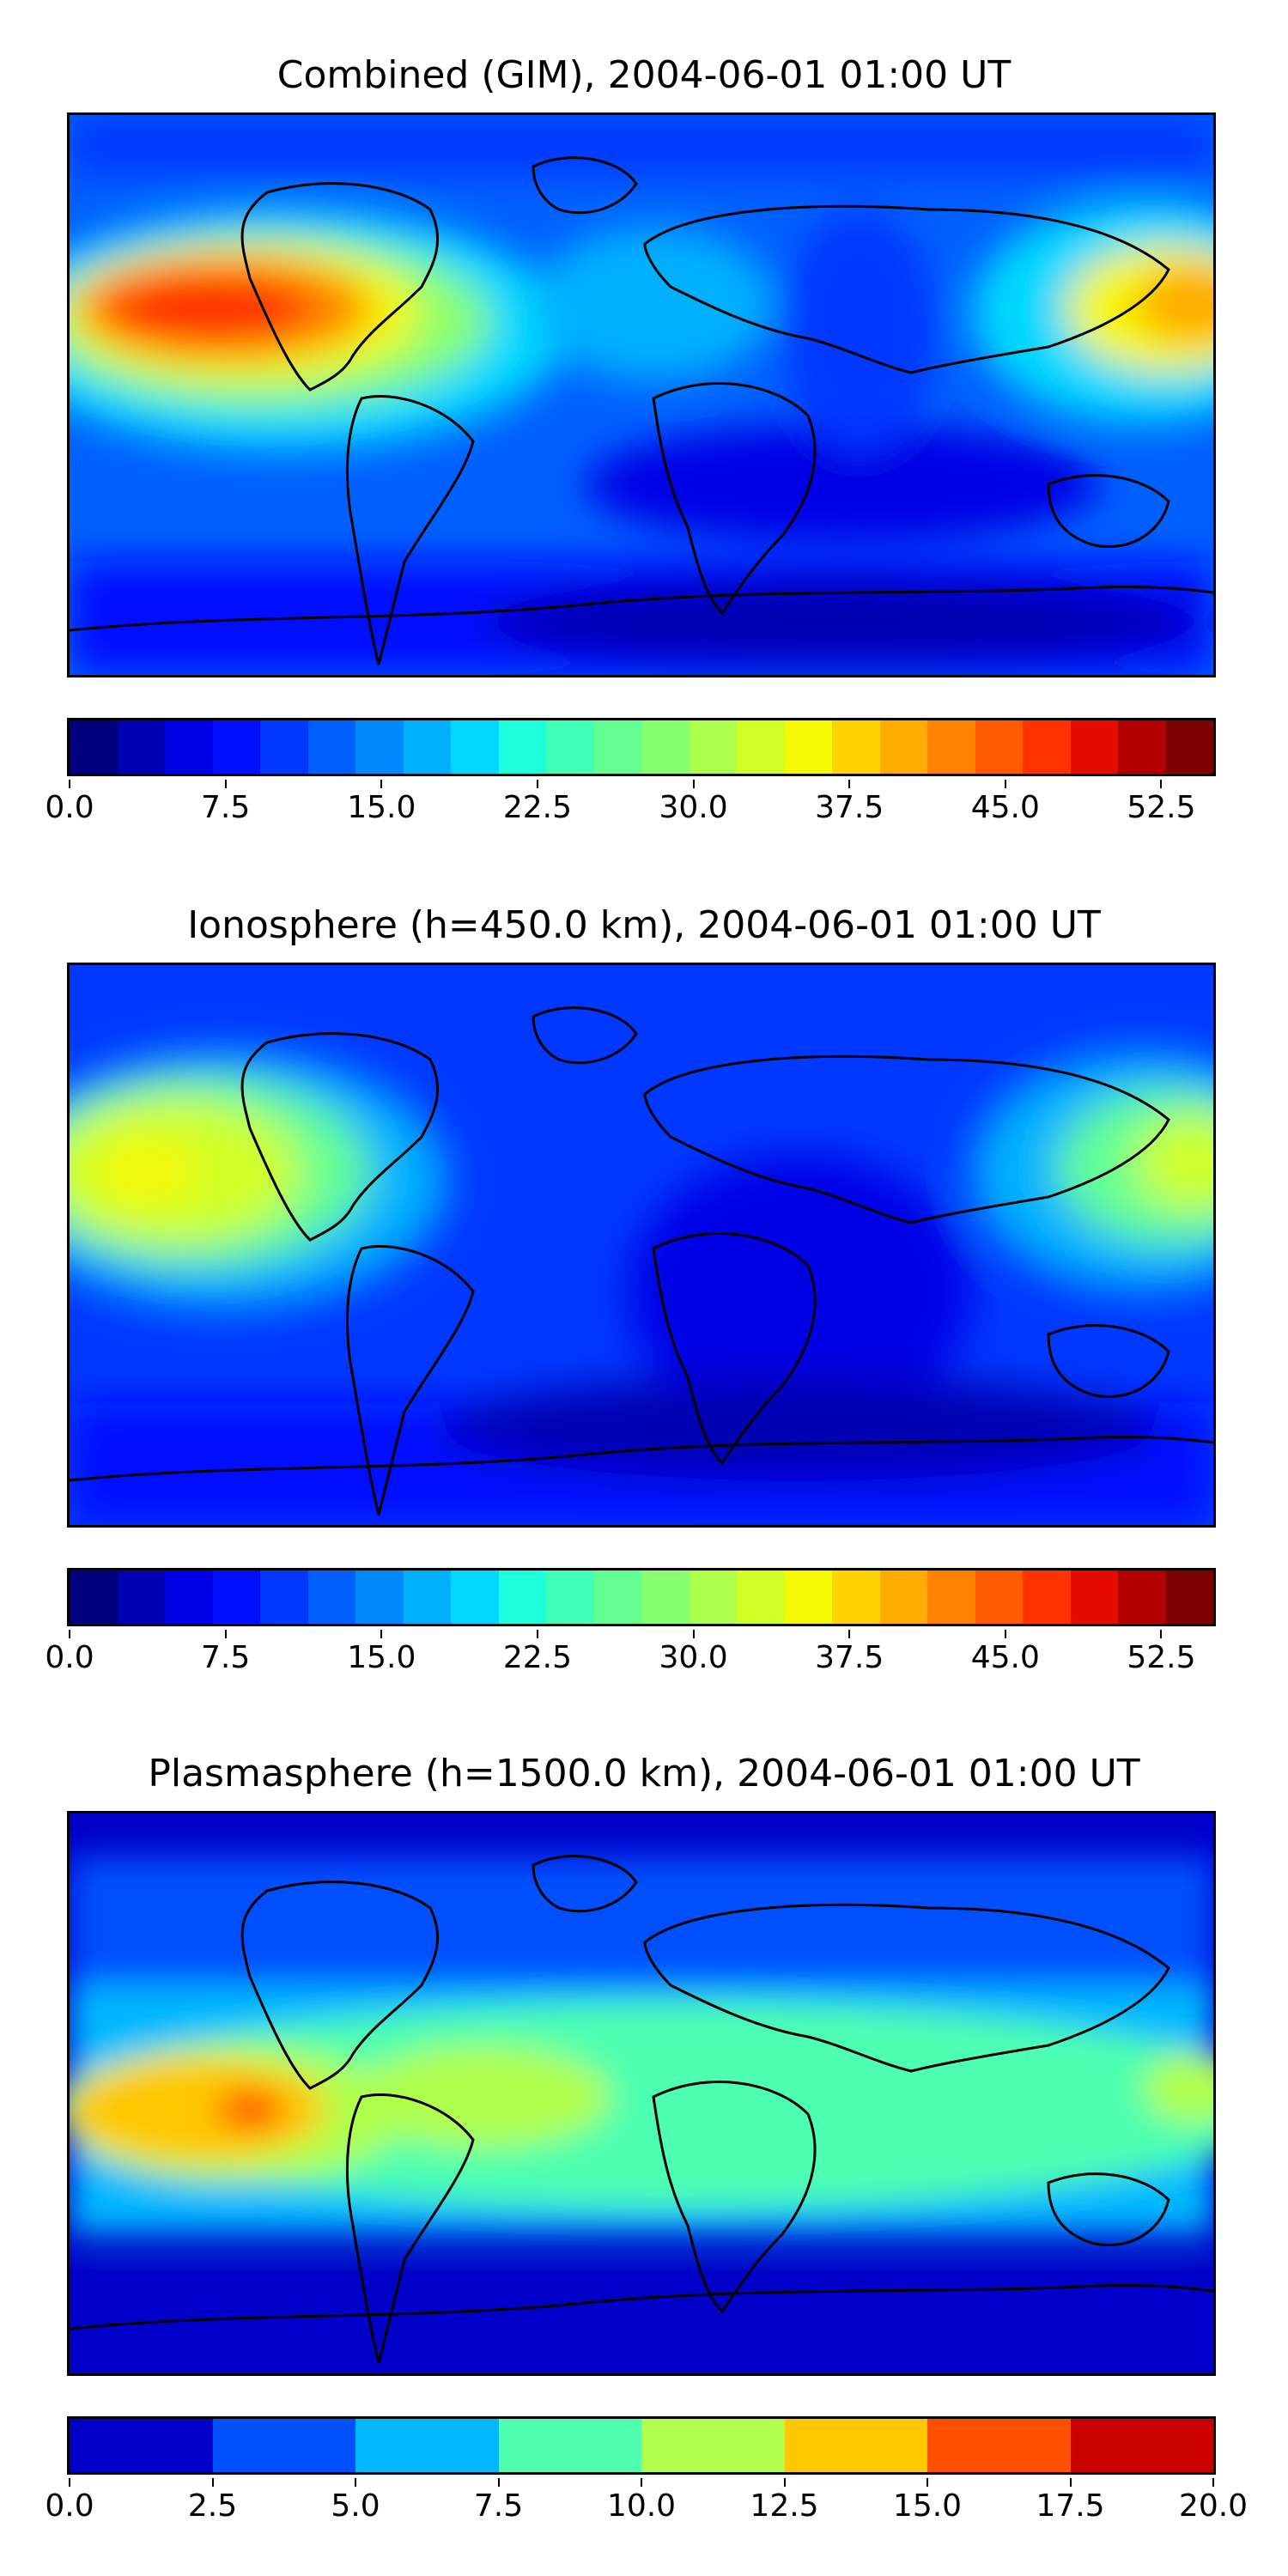  I want to click on blob-pacific-orange, so click(250, 2110).